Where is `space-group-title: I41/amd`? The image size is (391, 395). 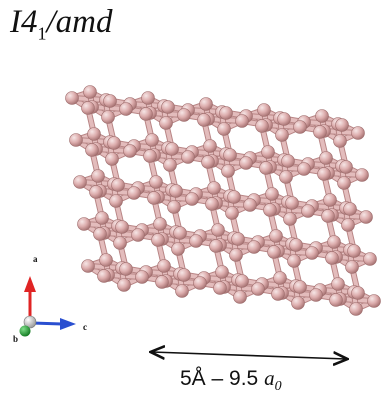 space-group-title: I41/amd is located at coordinates (61, 24).